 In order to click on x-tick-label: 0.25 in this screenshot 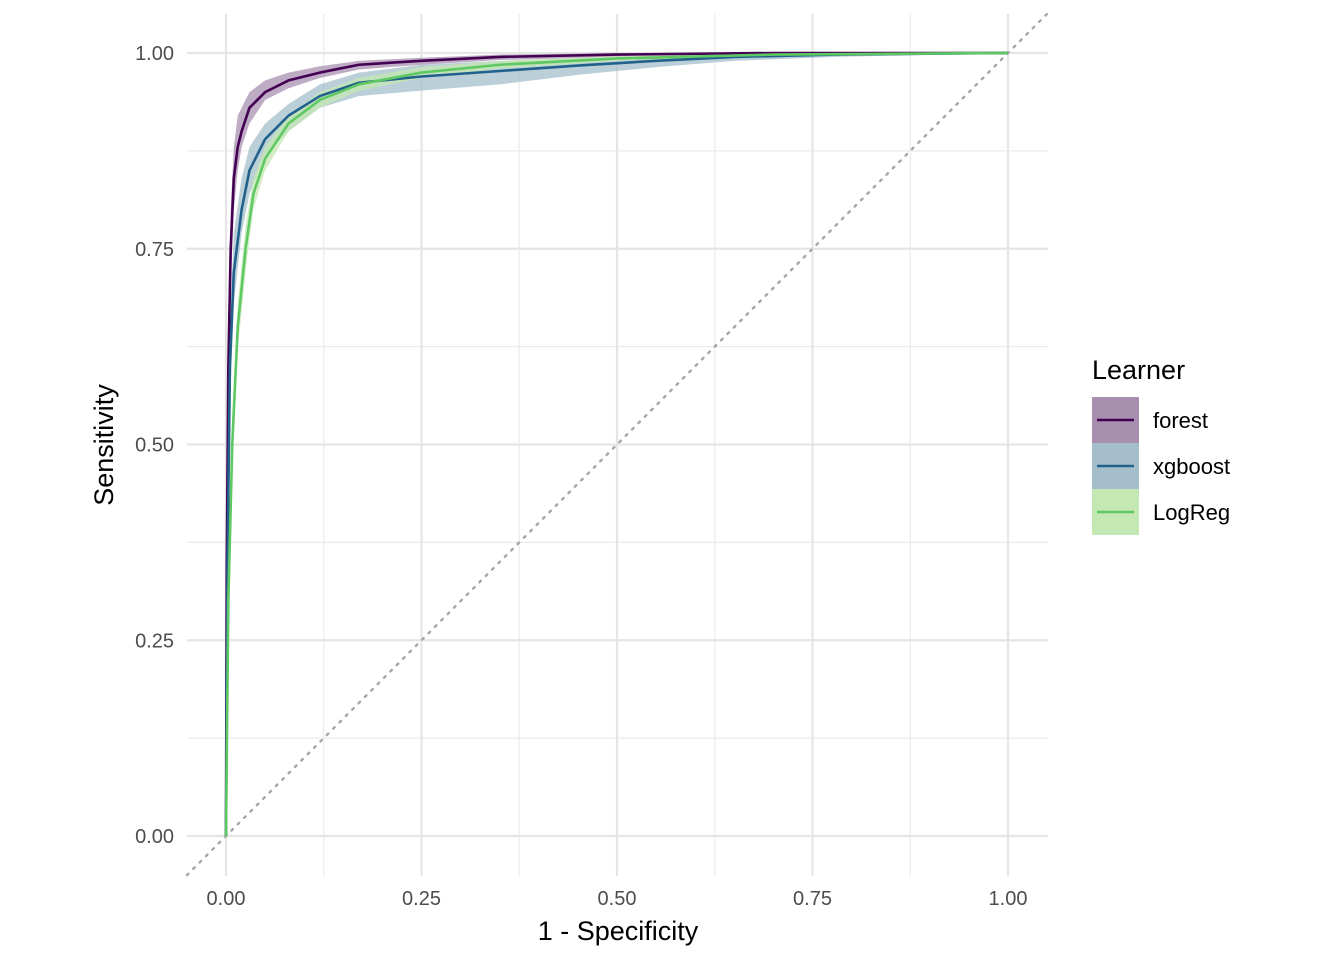, I will do `click(421, 899)`.